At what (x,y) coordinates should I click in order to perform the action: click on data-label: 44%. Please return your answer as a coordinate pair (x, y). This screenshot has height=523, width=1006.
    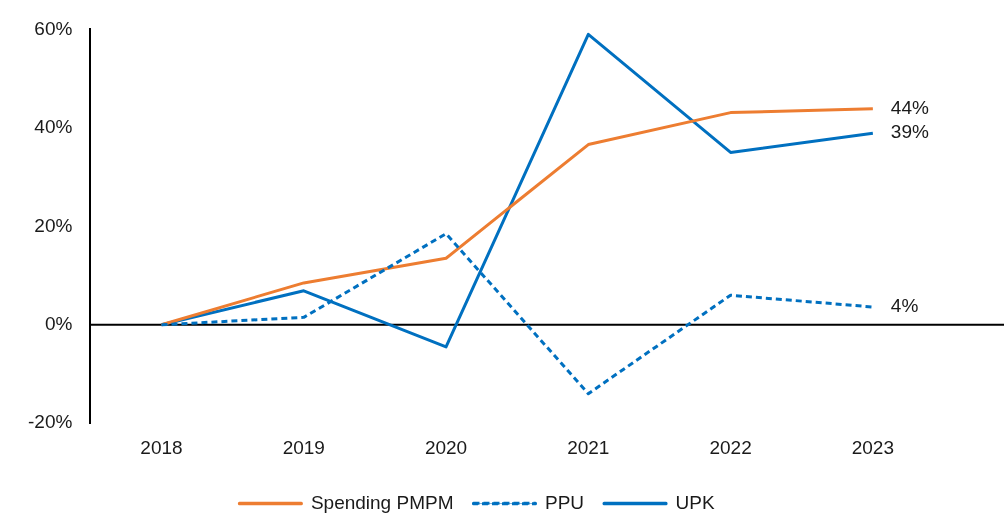
    Looking at the image, I should click on (909, 107).